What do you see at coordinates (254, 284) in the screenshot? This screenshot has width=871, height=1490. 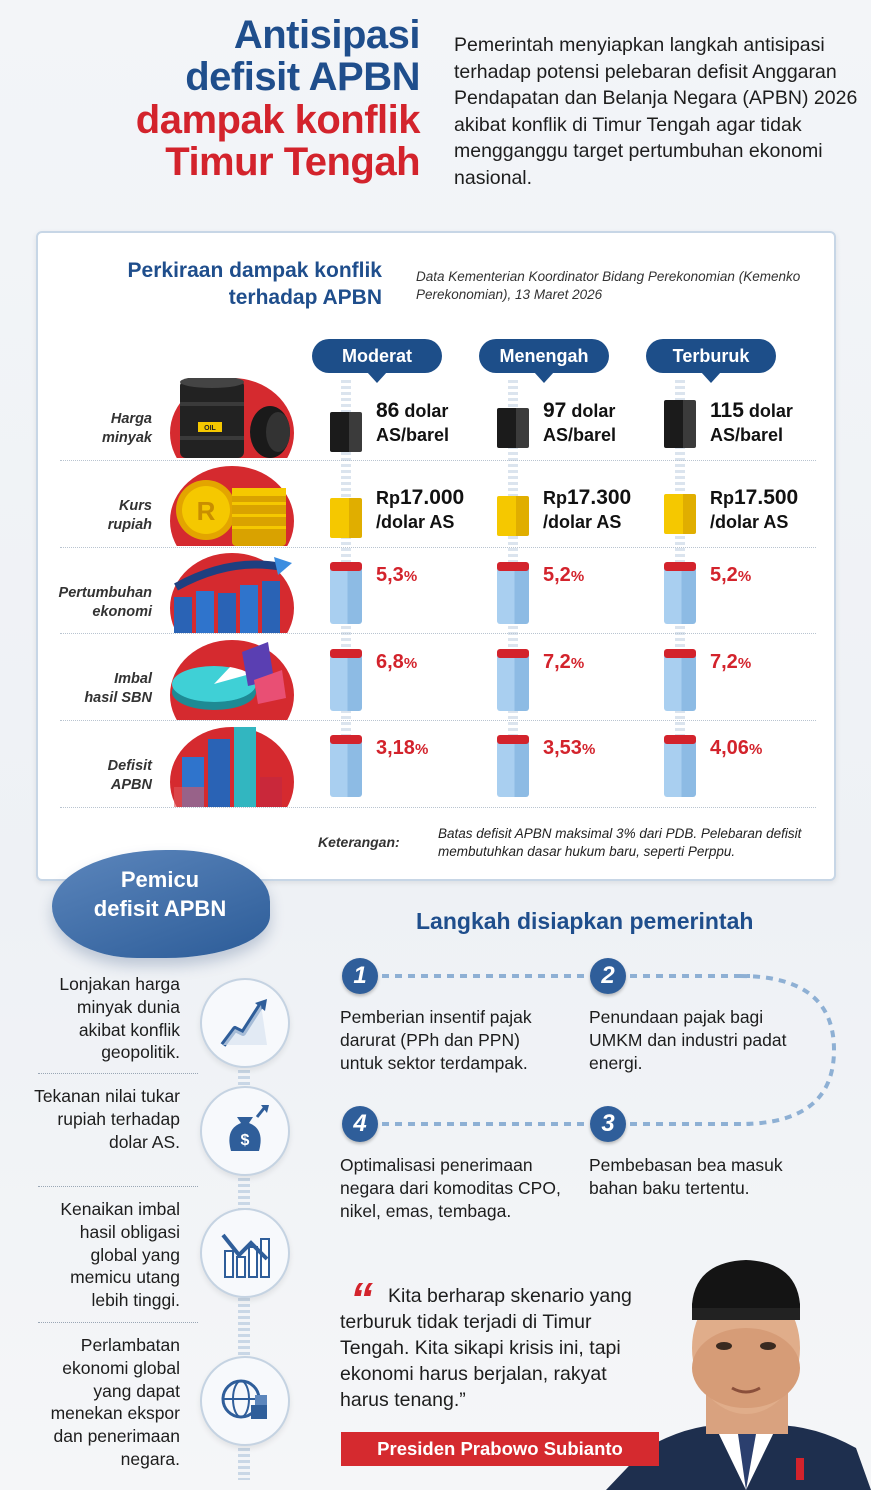 I see `impact-title: Perkiraan dampak konflik terhadap APBN` at bounding box center [254, 284].